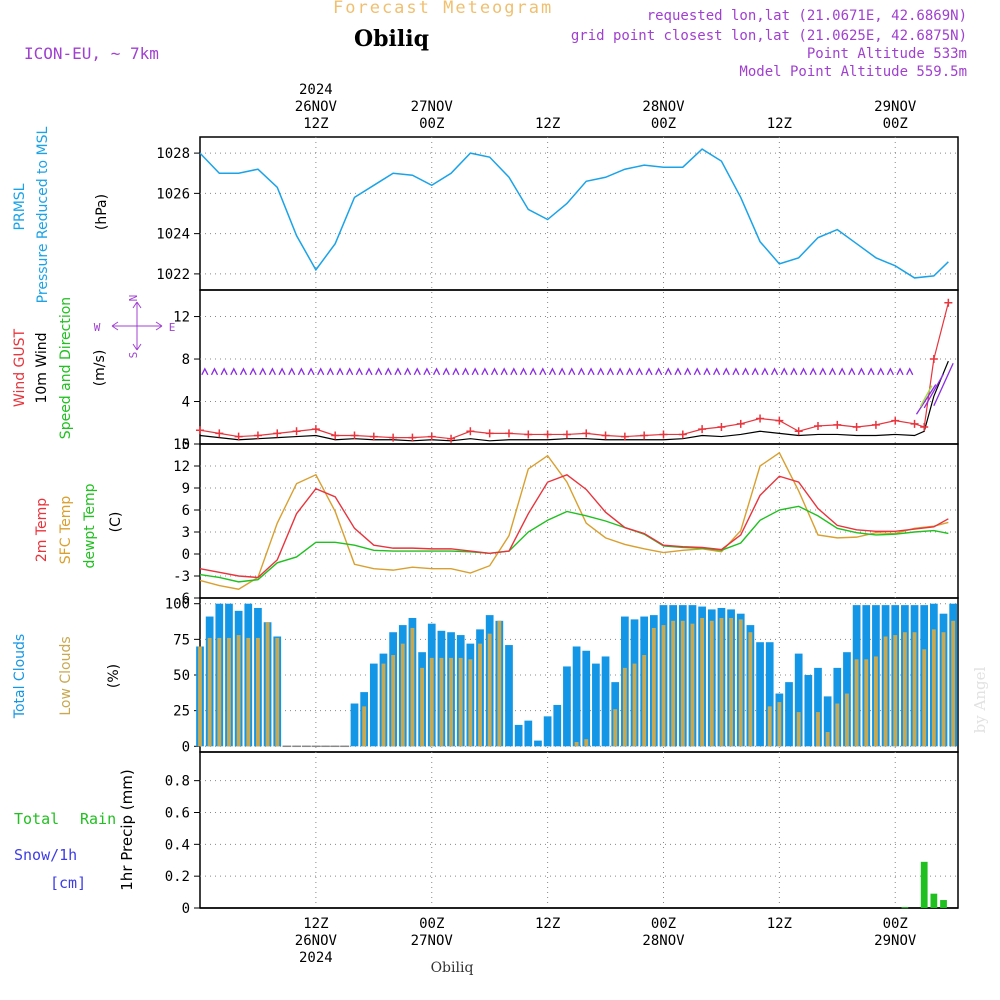 This screenshot has width=1000, height=1000. Describe the element at coordinates (186, 747) in the screenshot. I see `y-tick-label-clouds: 0` at that location.